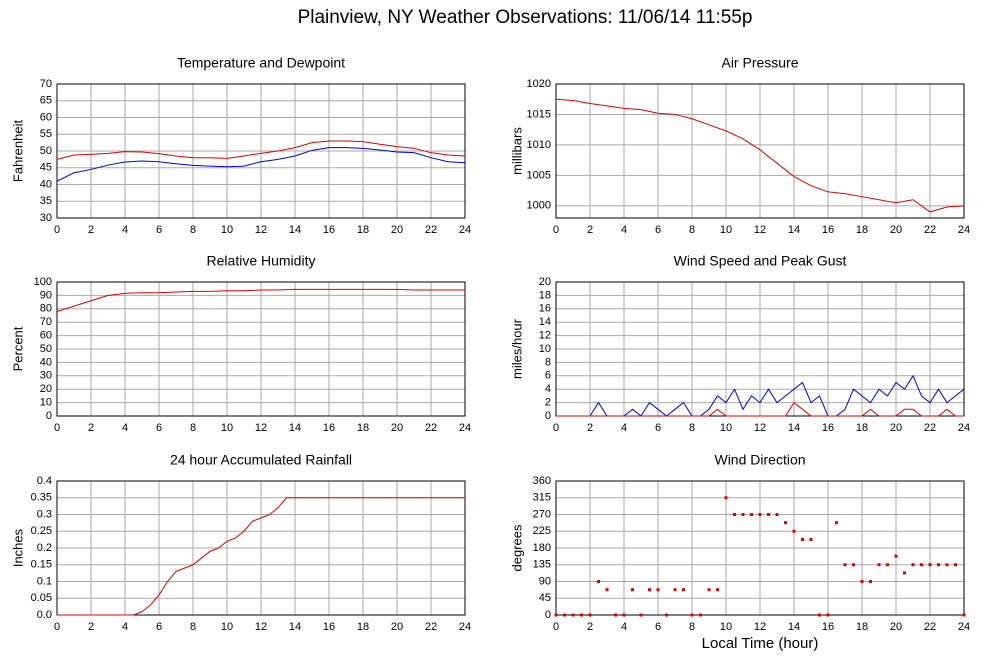  I want to click on y-tick-label: 0.1, so click(44, 581).